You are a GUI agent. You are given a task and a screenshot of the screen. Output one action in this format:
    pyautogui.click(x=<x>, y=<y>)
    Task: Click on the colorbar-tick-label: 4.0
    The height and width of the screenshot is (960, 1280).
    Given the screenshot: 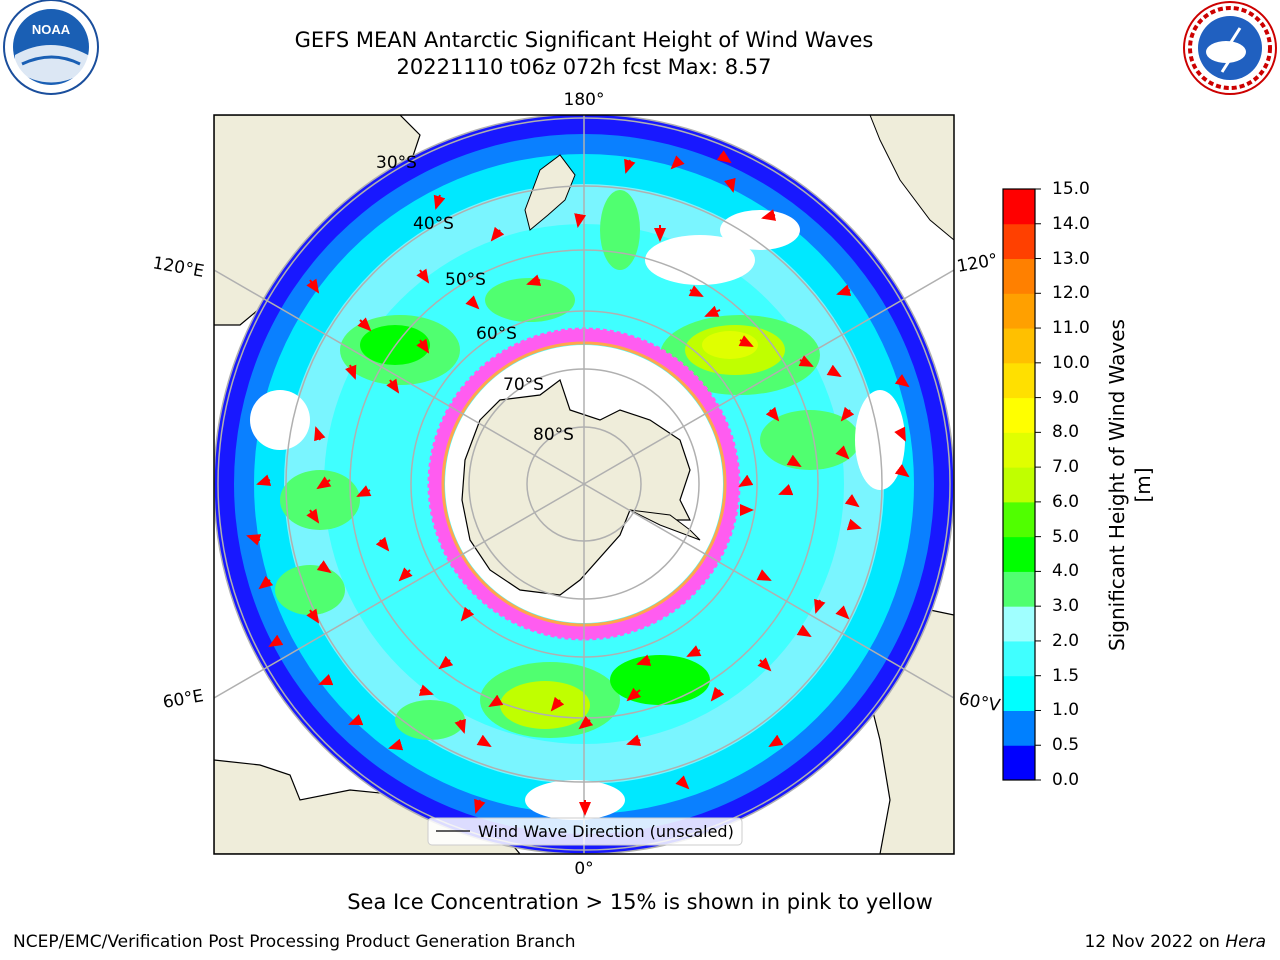 What is the action you would take?
    pyautogui.click(x=1066, y=571)
    